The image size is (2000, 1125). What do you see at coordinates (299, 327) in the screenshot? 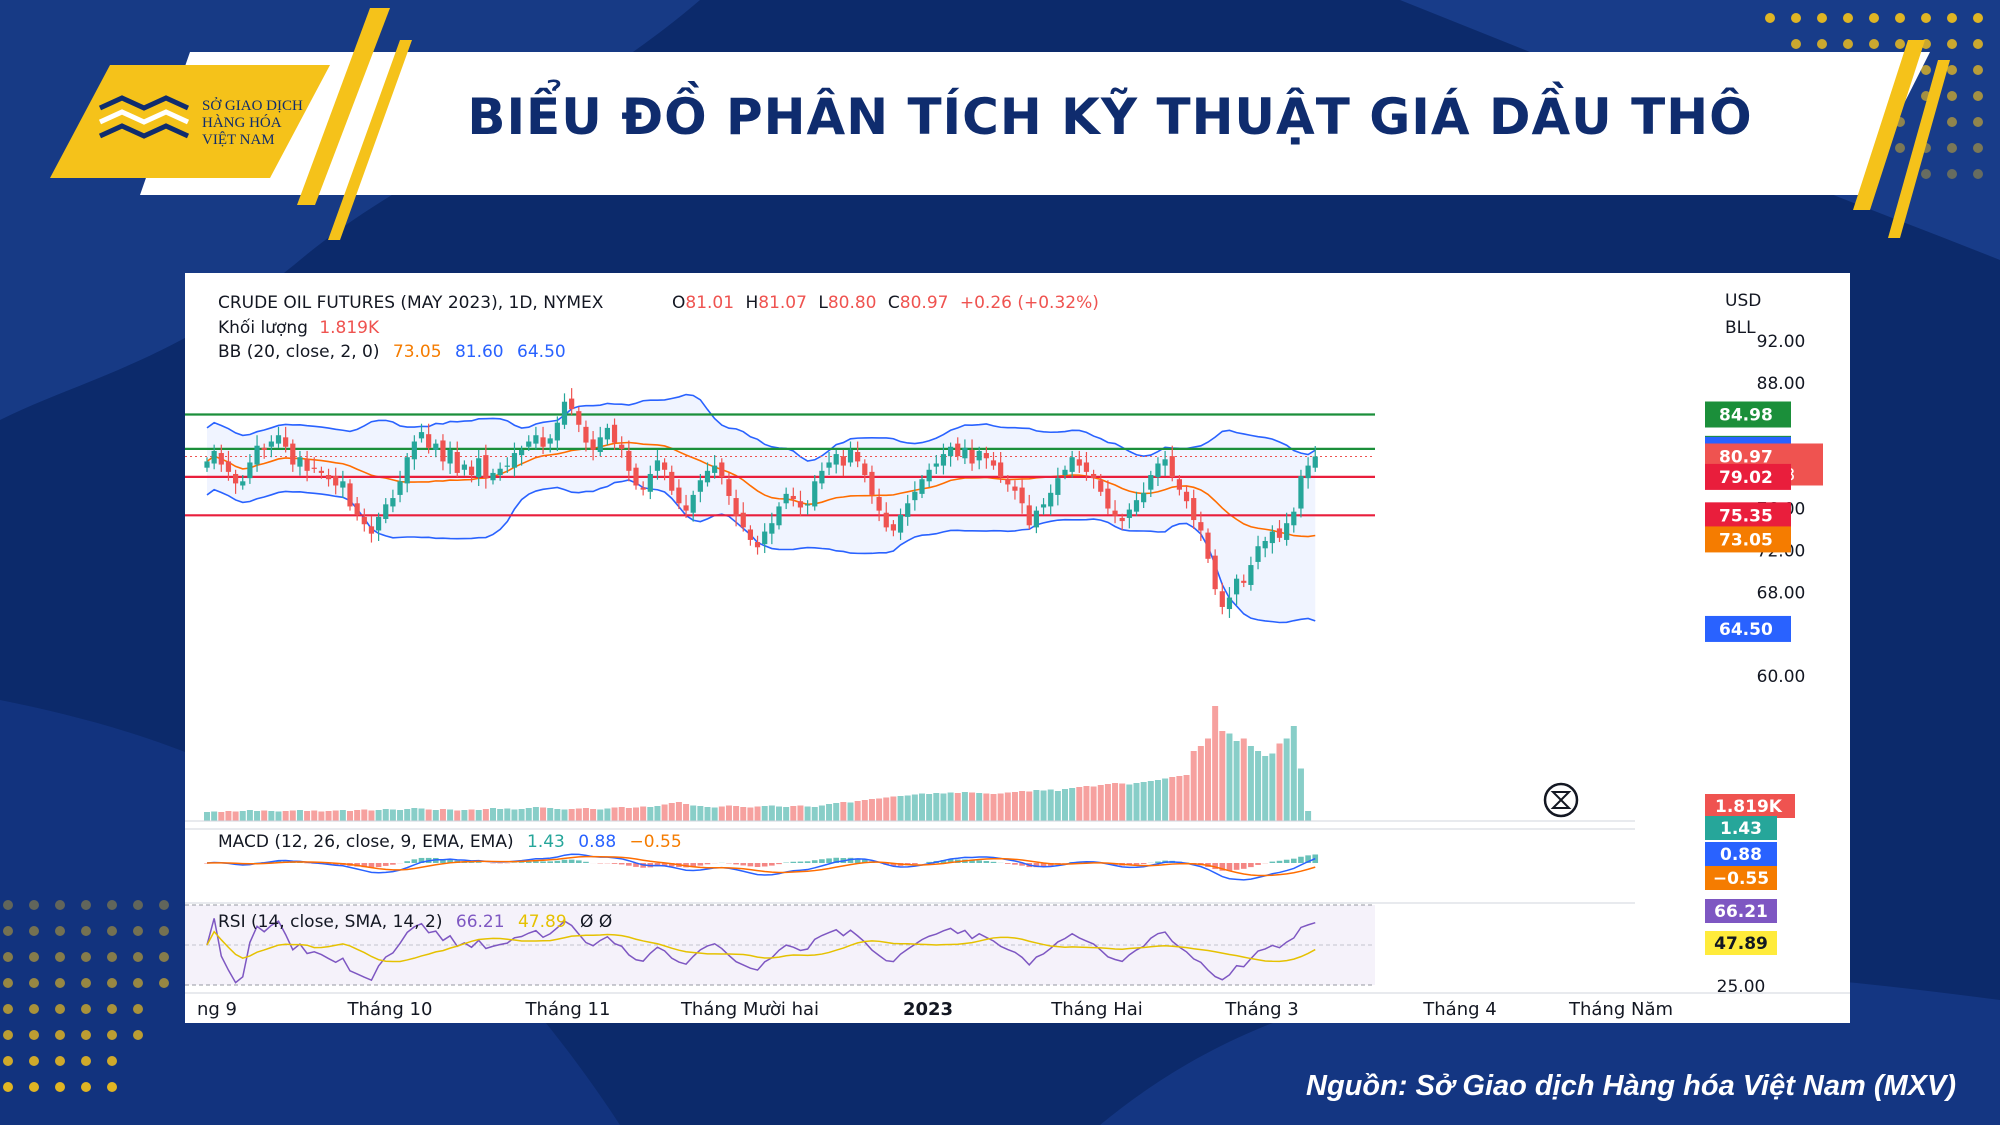
I see `volume-readout: Khối lượng 1.819K` at bounding box center [299, 327].